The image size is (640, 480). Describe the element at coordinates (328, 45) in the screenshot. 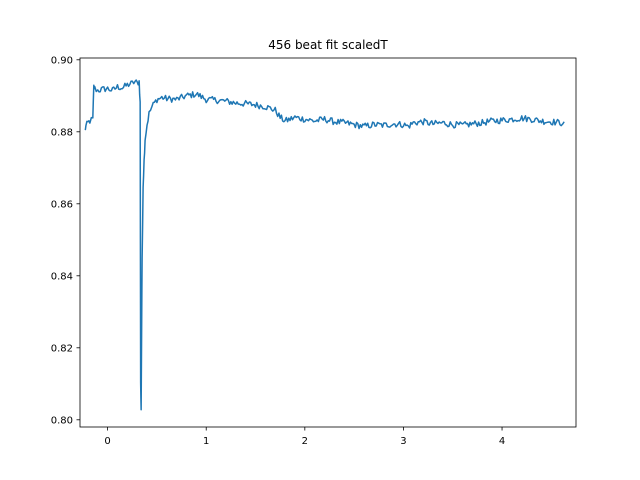

I see `chart-title: 456 beat fit scaledT` at that location.